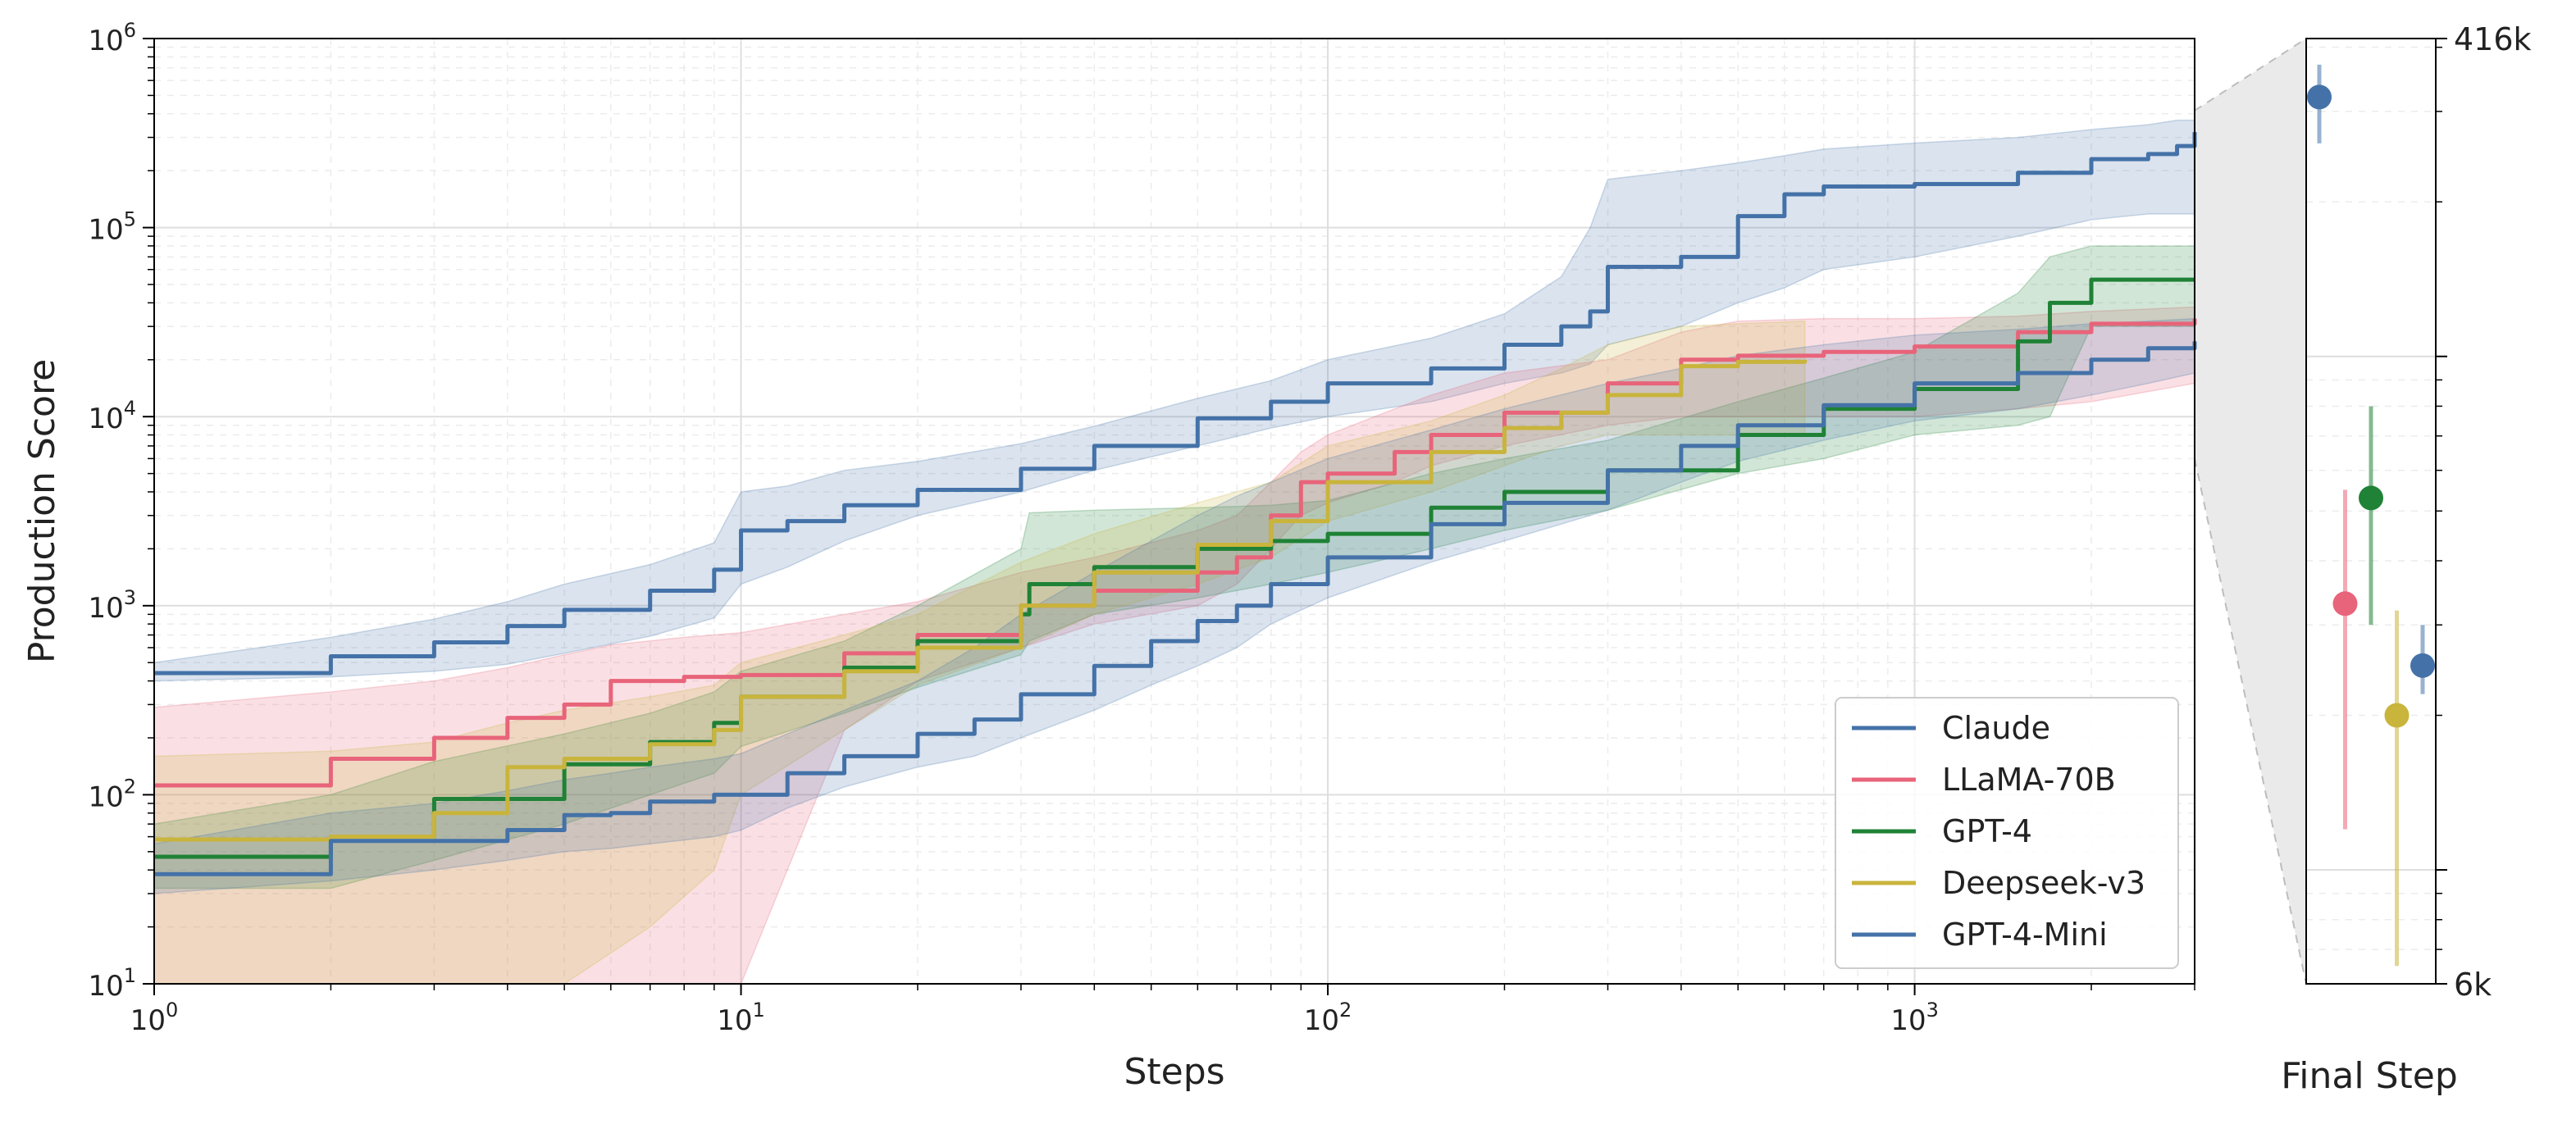 The width and height of the screenshot is (2576, 1124). I want to click on claude-final-point, so click(2319, 97).